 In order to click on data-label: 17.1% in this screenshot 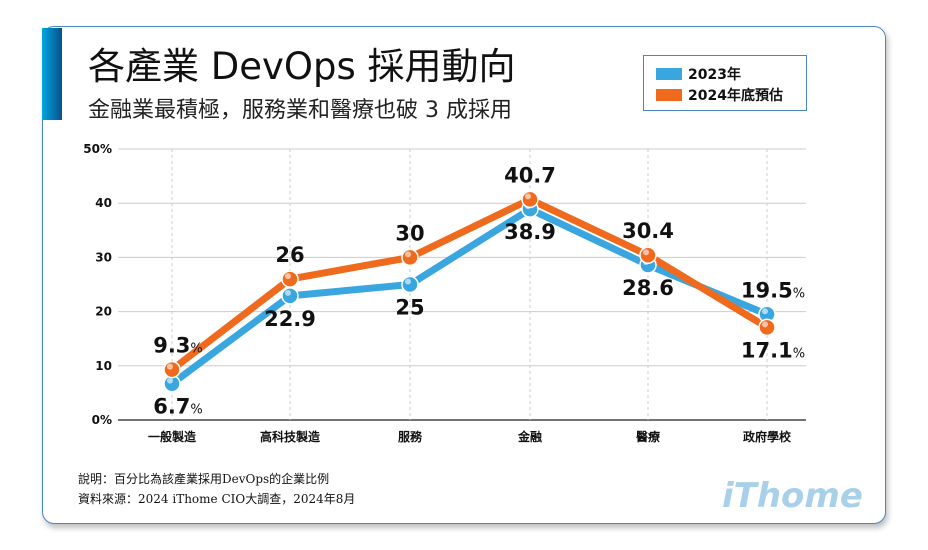, I will do `click(773, 350)`.